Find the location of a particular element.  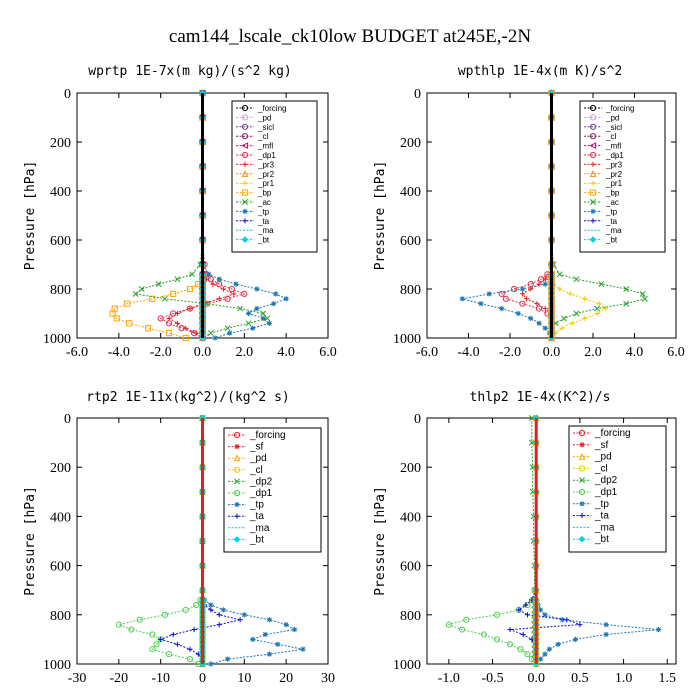

x-tick-label: 1.0 is located at coordinates (624, 678).